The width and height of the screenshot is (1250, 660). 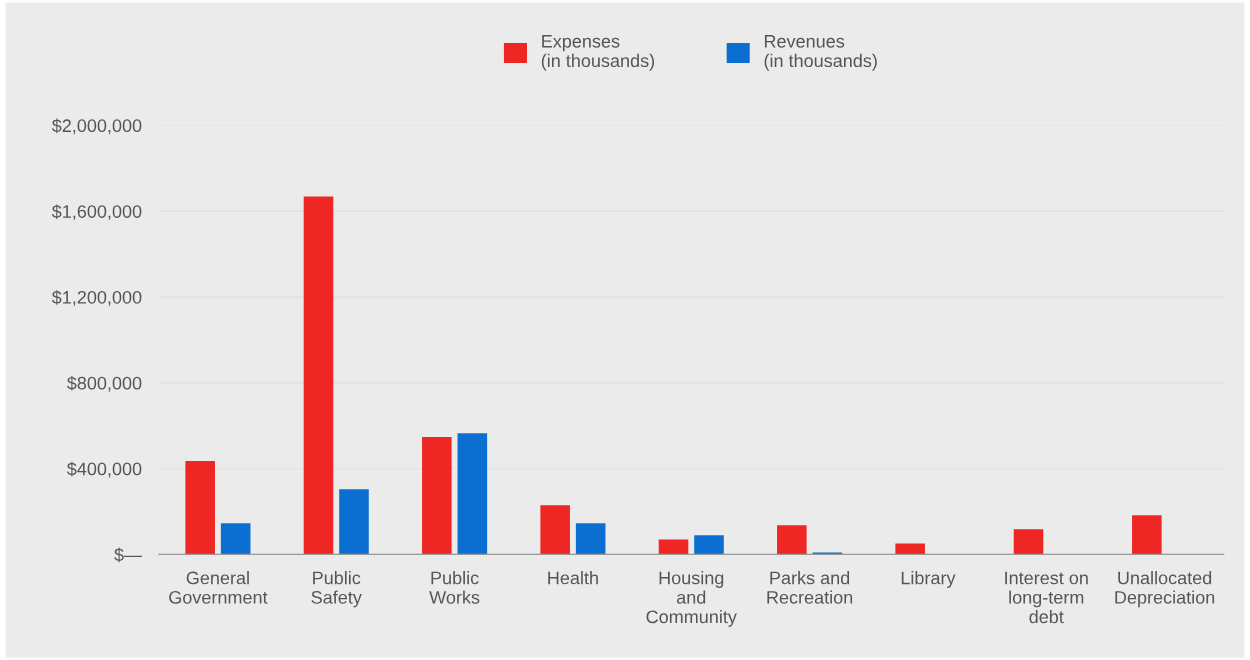 I want to click on x-tick-label: Health, so click(x=573, y=578).